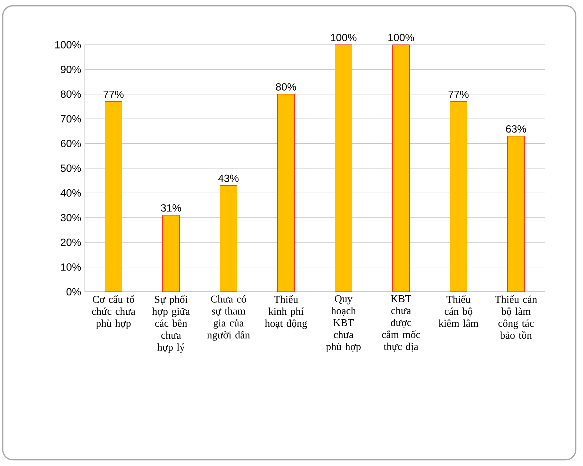  What do you see at coordinates (71, 94) in the screenshot?
I see `y-tick-label: 80%` at bounding box center [71, 94].